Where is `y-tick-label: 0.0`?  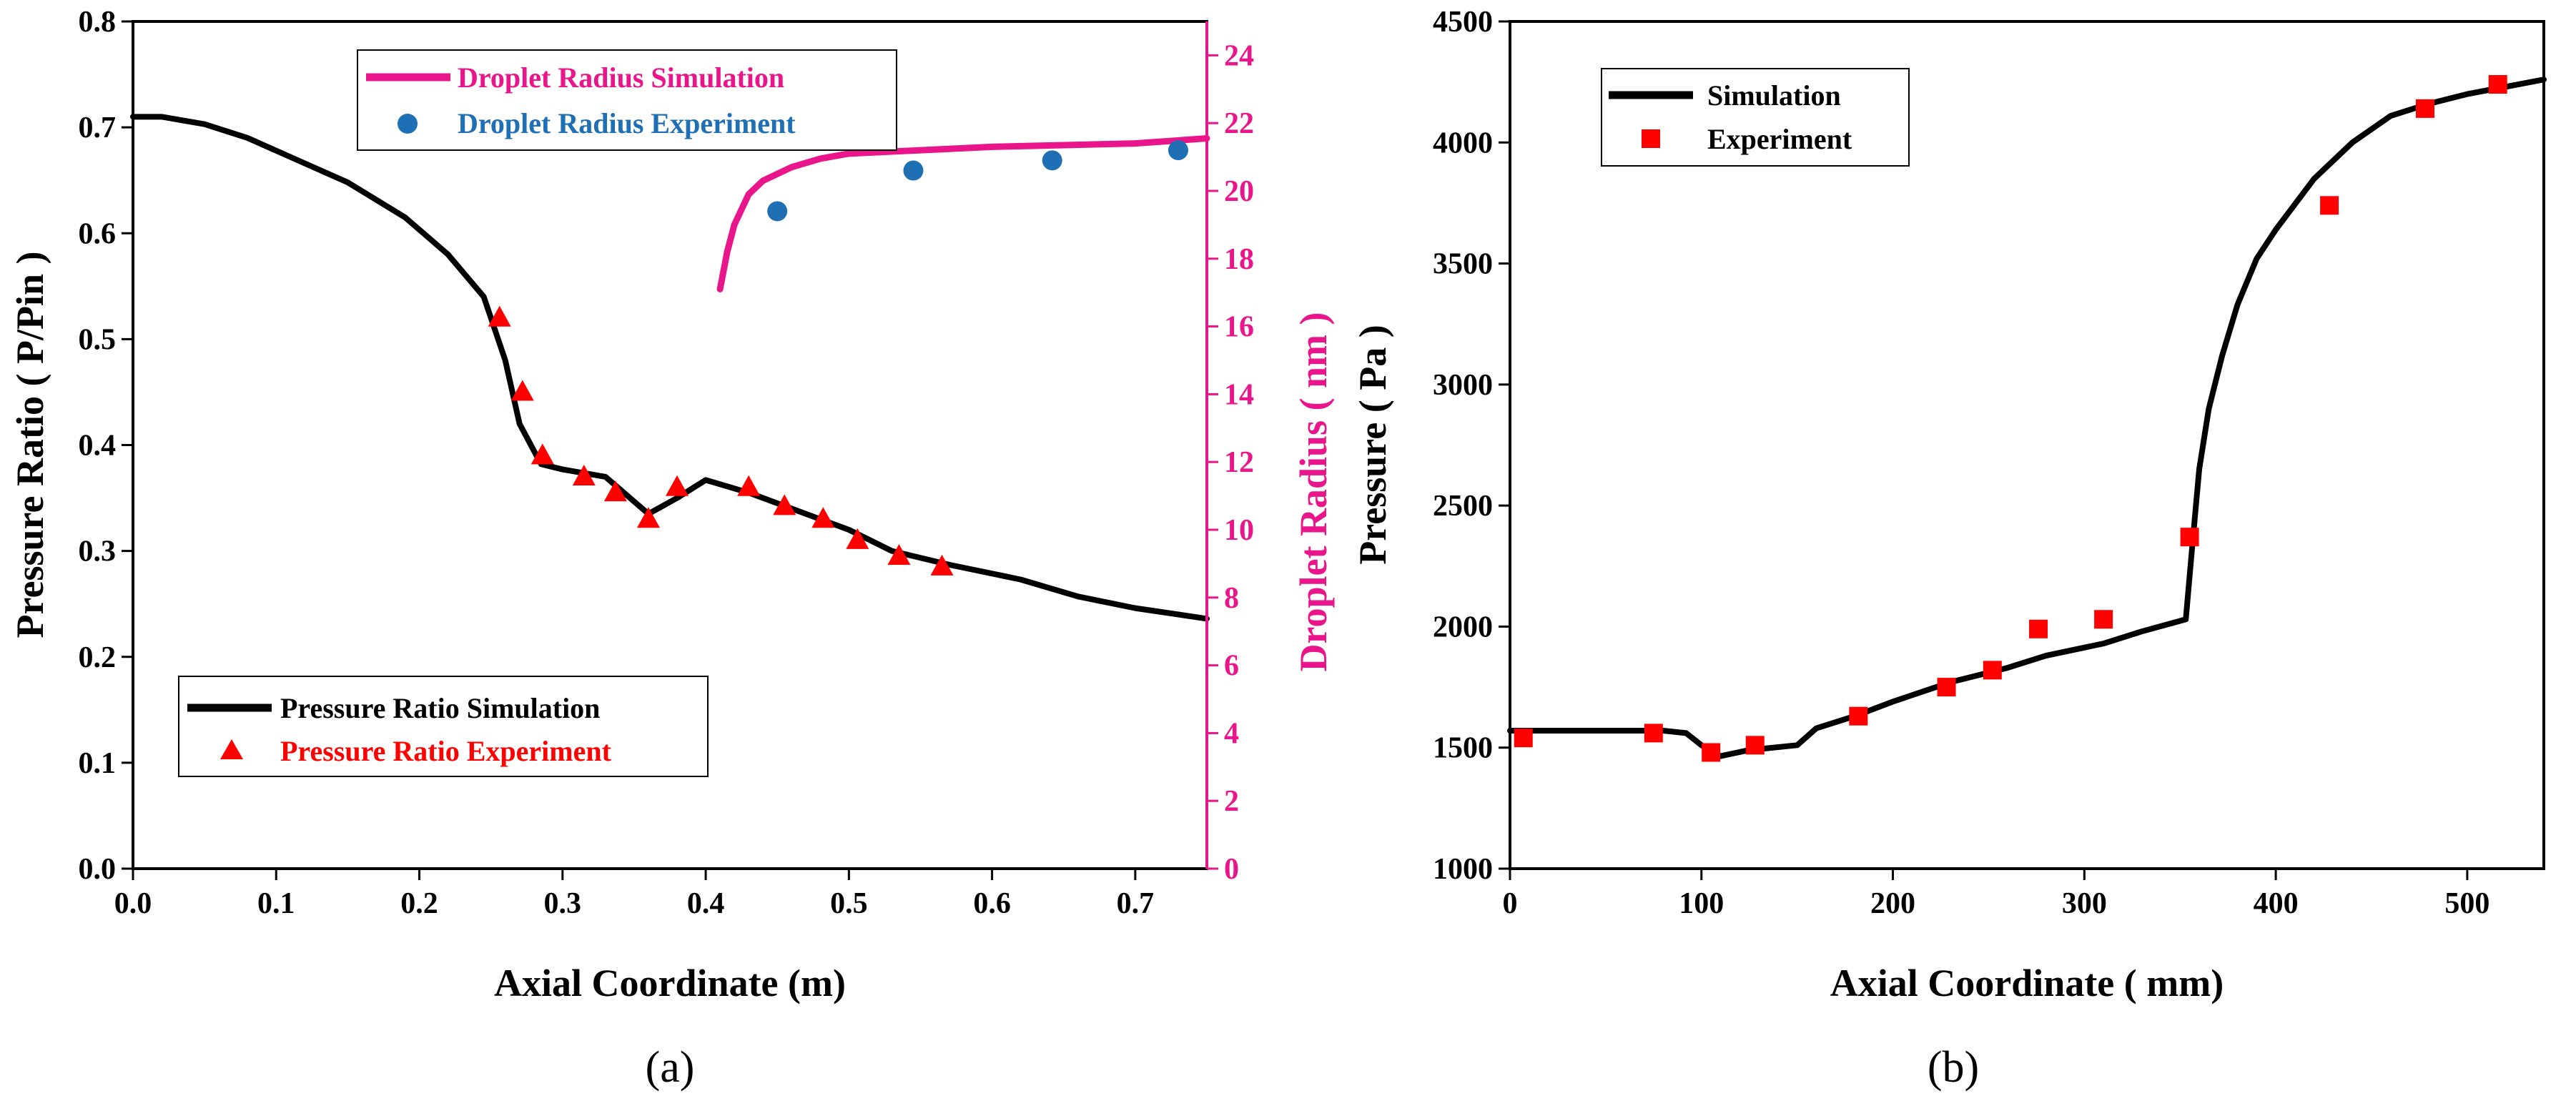 y-tick-label: 0.0 is located at coordinates (98, 869).